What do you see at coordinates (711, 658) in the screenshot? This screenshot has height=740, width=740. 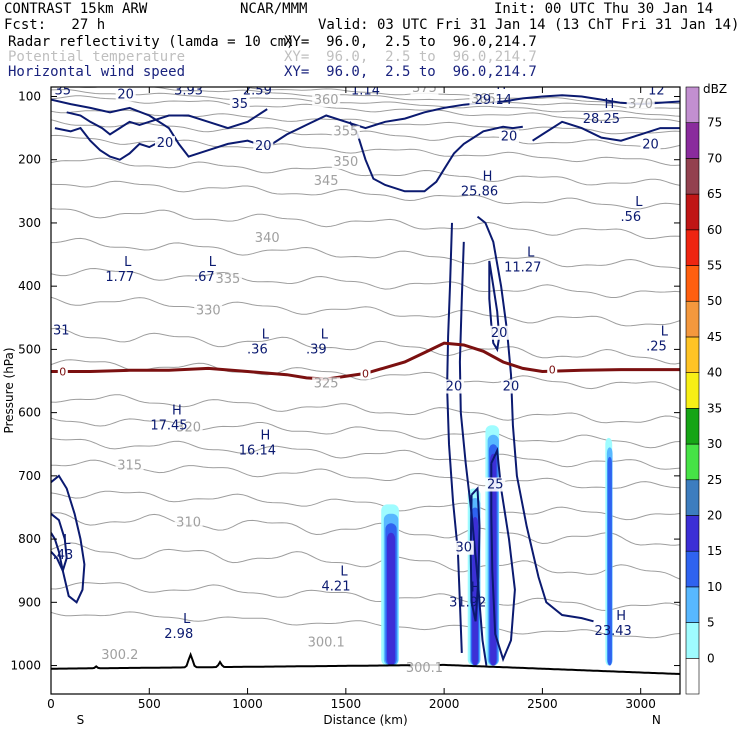 I see `colorbar-label: 0` at bounding box center [711, 658].